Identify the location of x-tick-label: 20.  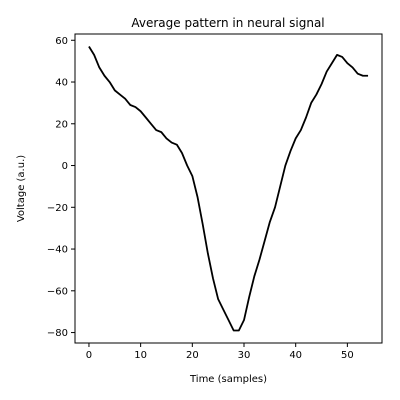
(192, 355).